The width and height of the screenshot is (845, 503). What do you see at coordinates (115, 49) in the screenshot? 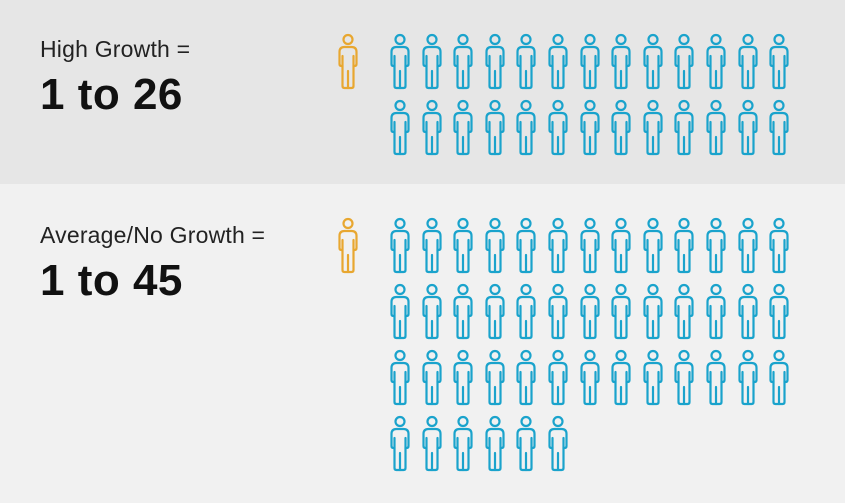
I see `high-growth-label: High Growth =` at bounding box center [115, 49].